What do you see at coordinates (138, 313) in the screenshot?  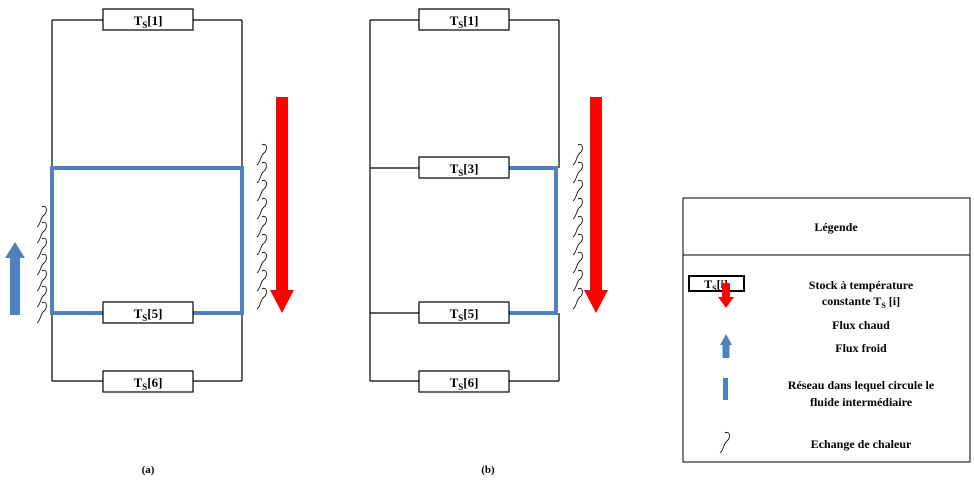 I see `stock-a-5-main: T` at bounding box center [138, 313].